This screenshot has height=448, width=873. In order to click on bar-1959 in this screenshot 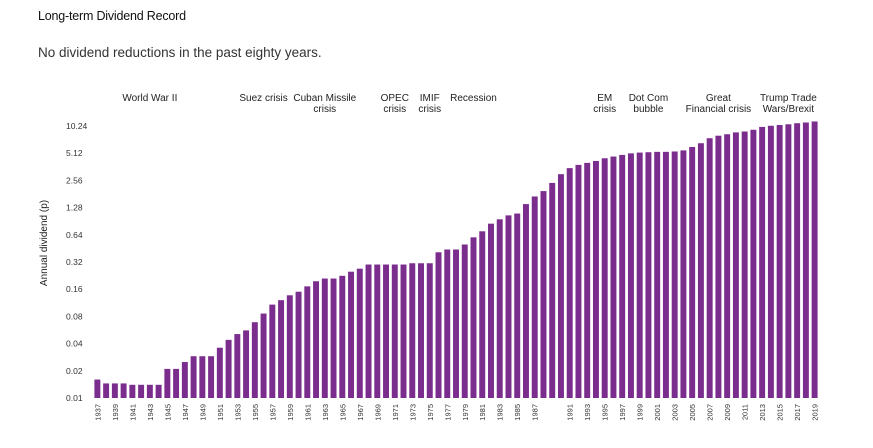, I will do `click(289, 346)`.